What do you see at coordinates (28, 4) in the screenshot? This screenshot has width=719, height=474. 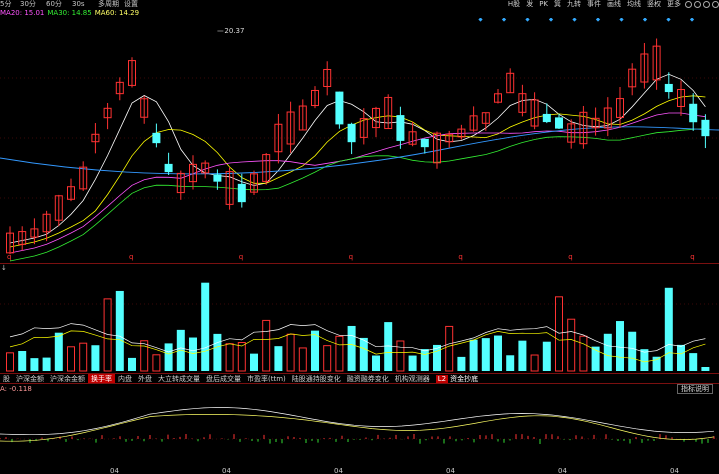 I see `timeframe-1: 30分` at bounding box center [28, 4].